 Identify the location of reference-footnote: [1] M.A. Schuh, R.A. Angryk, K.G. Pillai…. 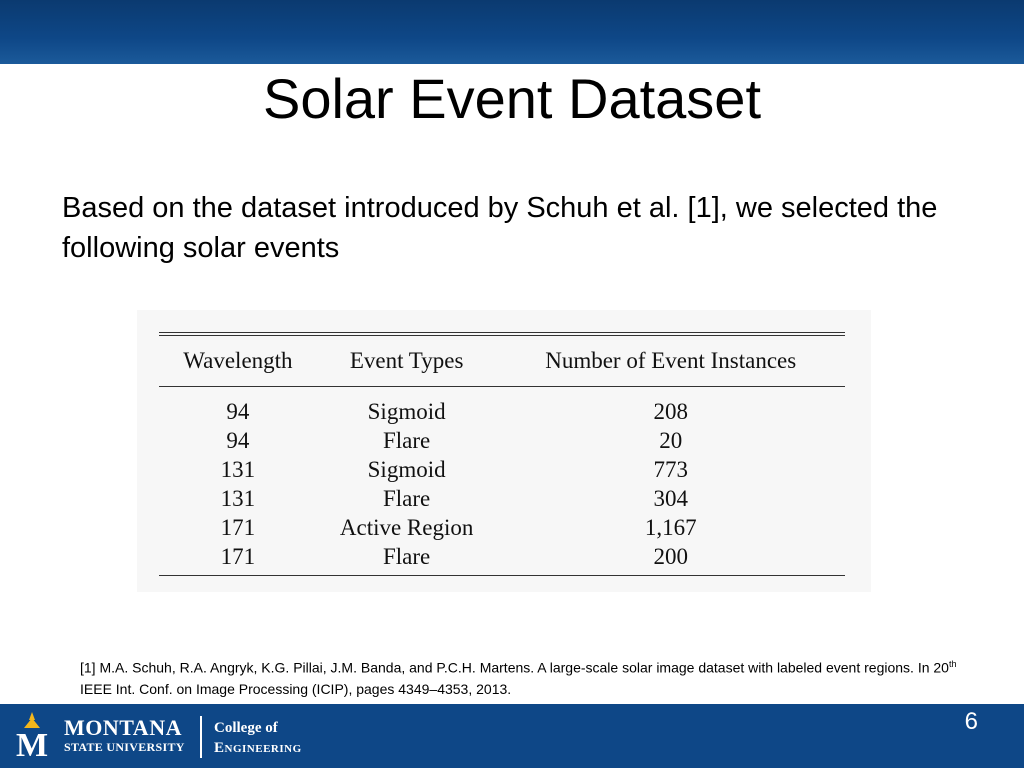
(520, 677).